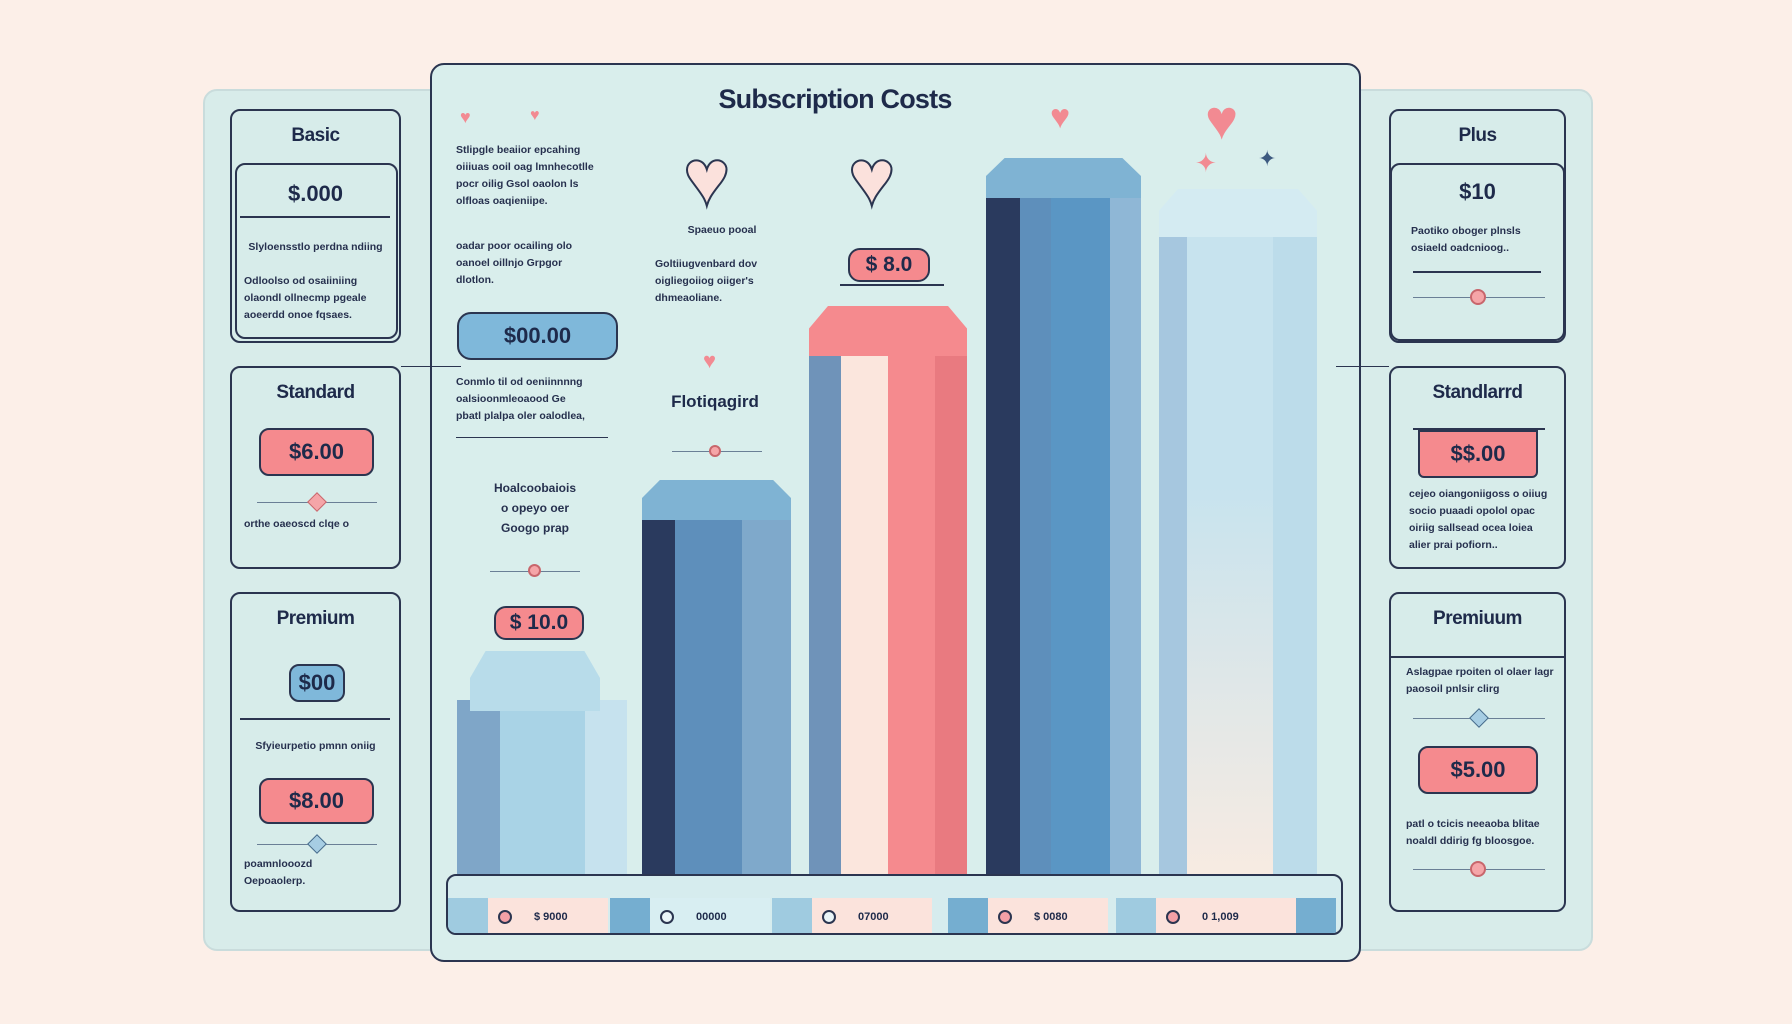  What do you see at coordinates (706, 177) in the screenshot?
I see `heart-badge-icon: ♥` at bounding box center [706, 177].